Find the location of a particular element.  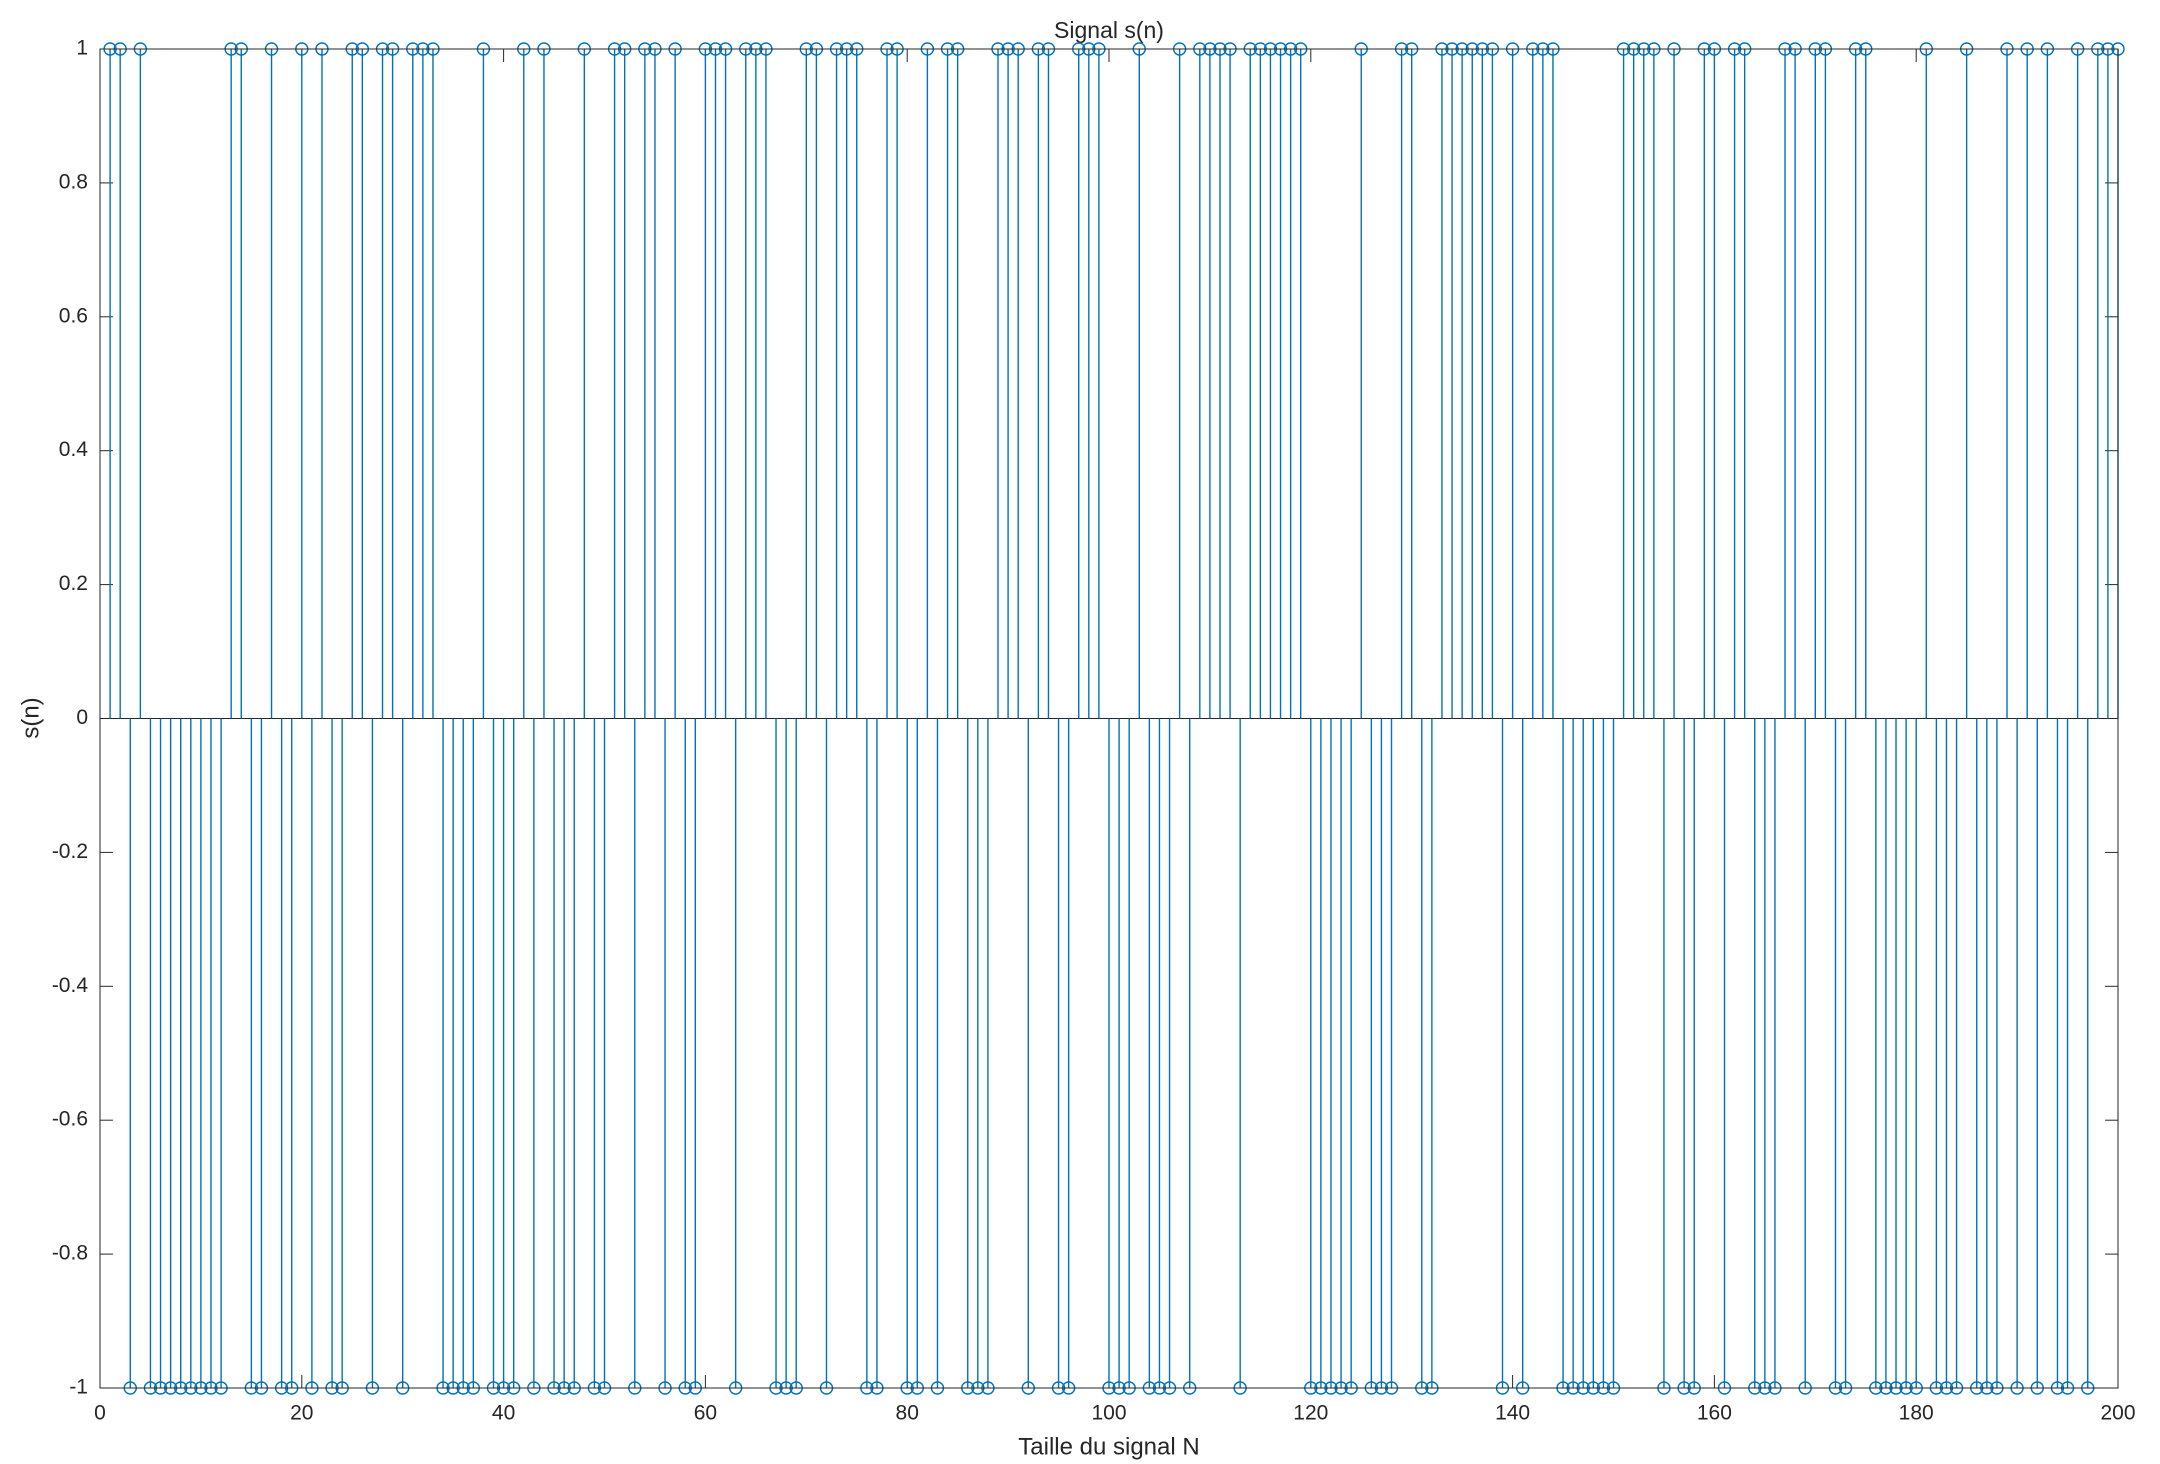

y-tick-label: 1 is located at coordinates (82, 48).